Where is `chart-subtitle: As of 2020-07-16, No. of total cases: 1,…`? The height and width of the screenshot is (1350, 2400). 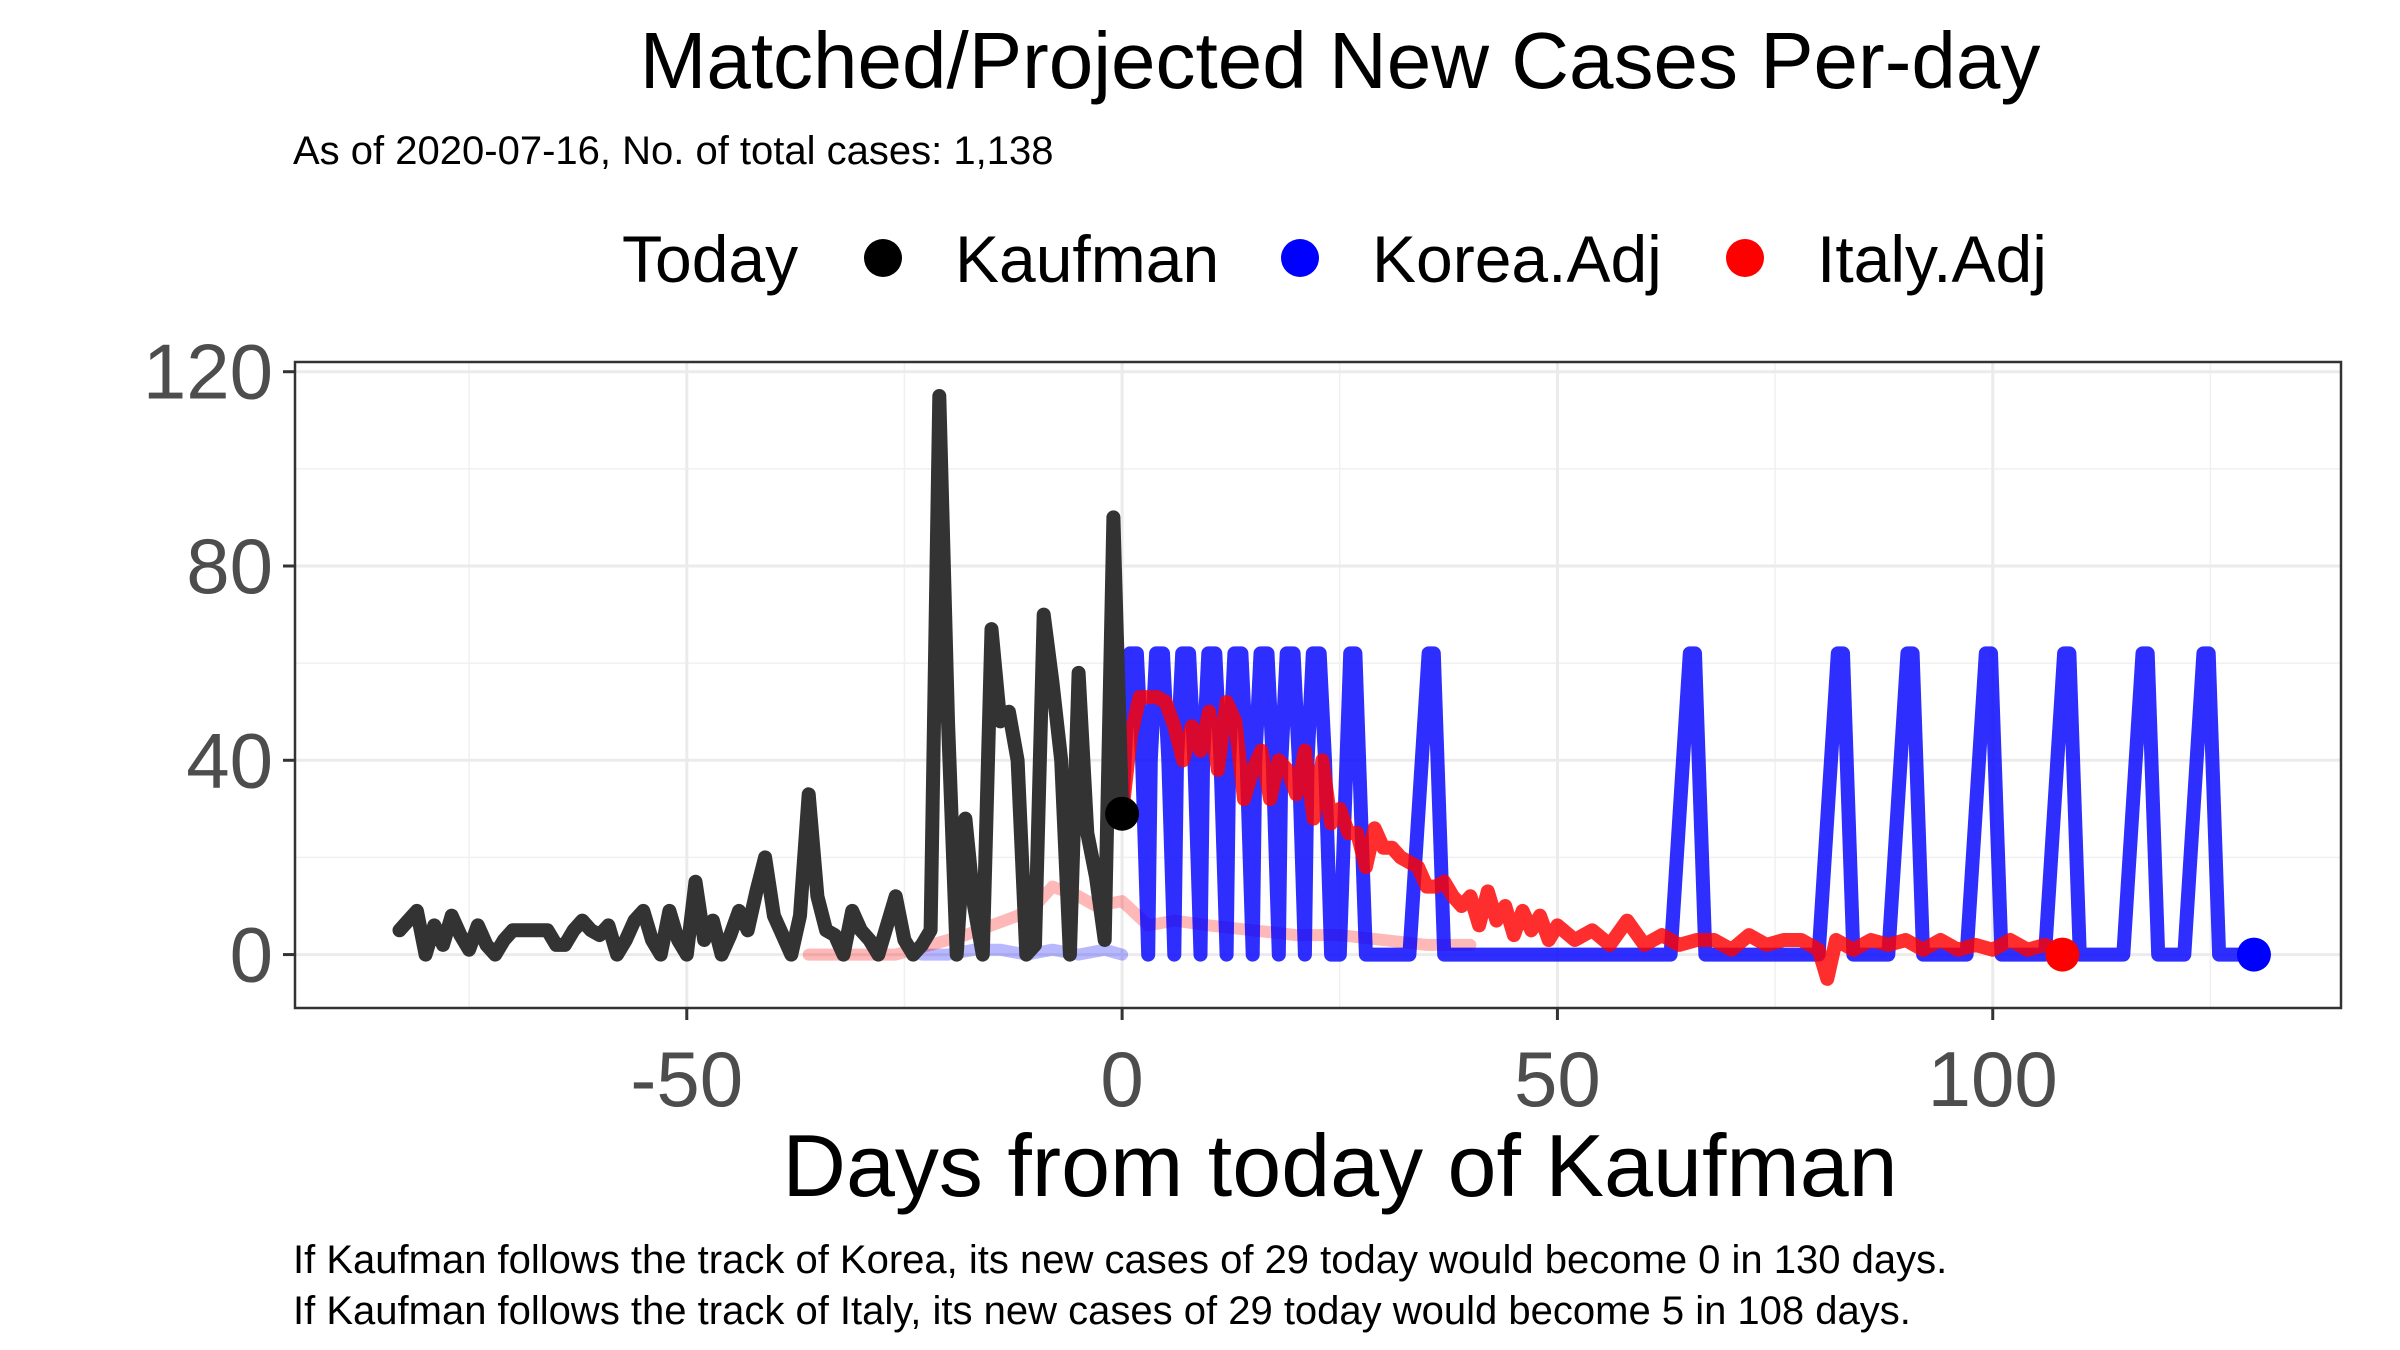
chart-subtitle: As of 2020-07-16, No. of total cases: 1,… is located at coordinates (673, 151).